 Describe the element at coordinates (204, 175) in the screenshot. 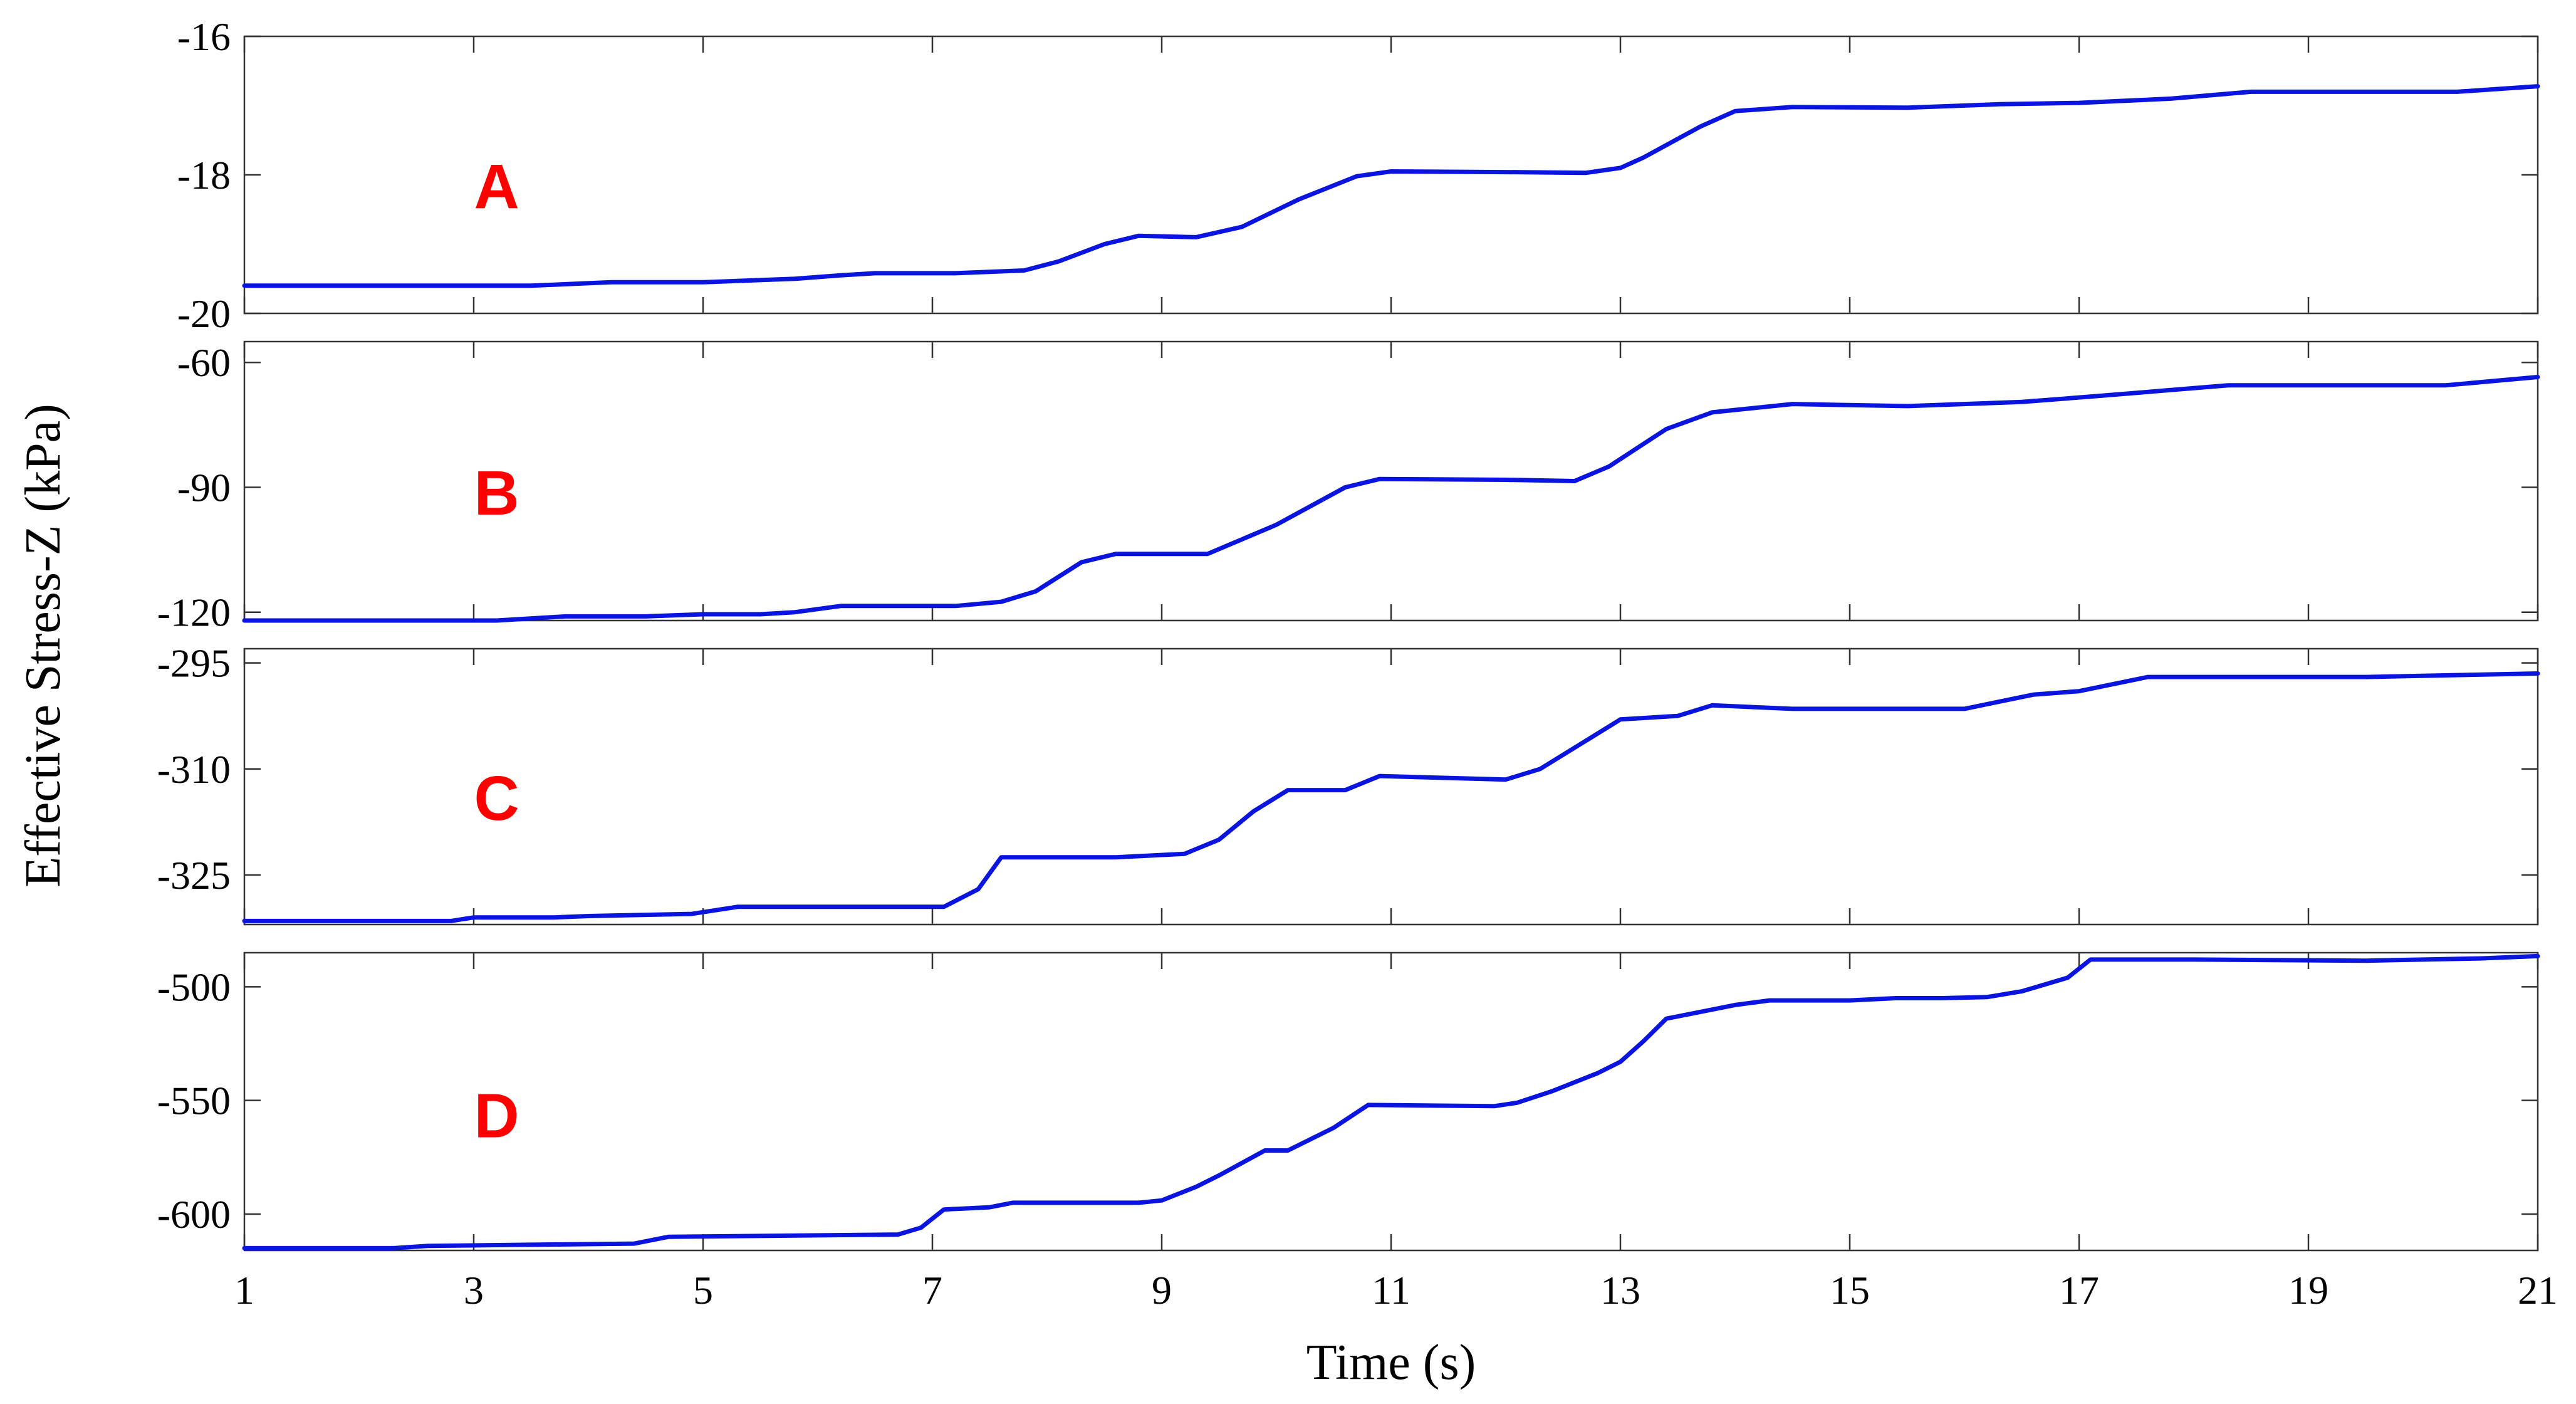

I see `y-tick-label: -18` at that location.